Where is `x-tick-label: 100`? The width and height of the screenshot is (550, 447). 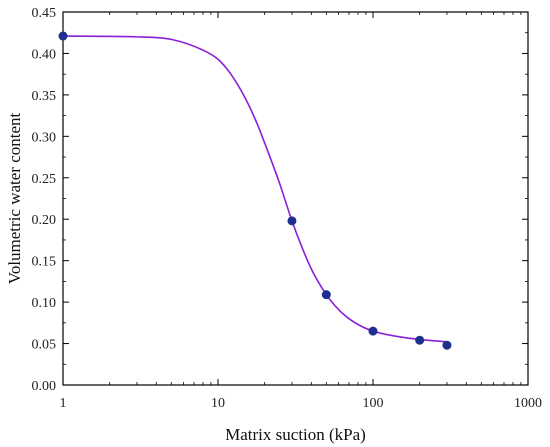 x-tick-label: 100 is located at coordinates (373, 403).